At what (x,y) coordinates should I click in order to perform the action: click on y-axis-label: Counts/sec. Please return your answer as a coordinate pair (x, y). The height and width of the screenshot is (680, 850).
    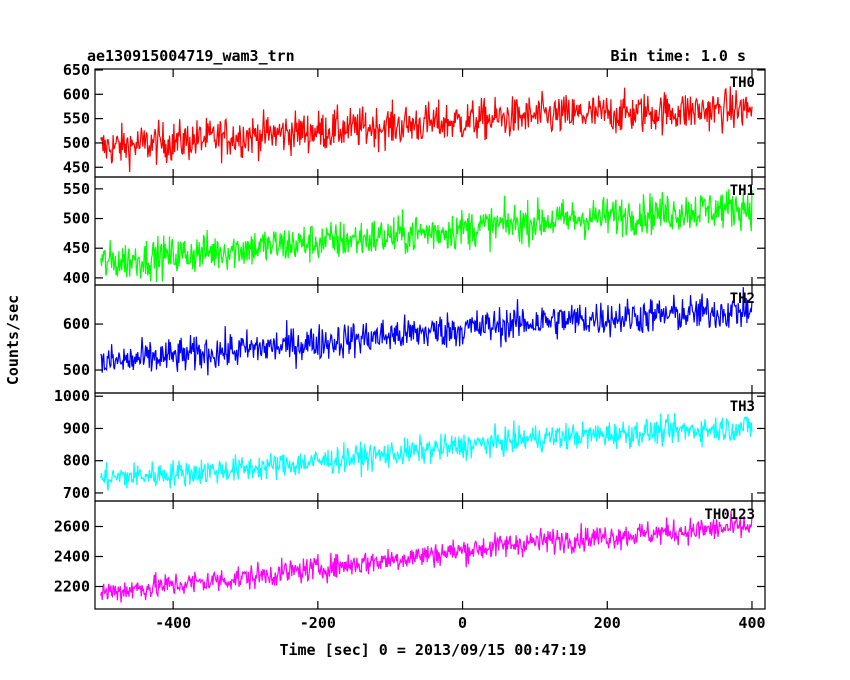
    Looking at the image, I should click on (13, 340).